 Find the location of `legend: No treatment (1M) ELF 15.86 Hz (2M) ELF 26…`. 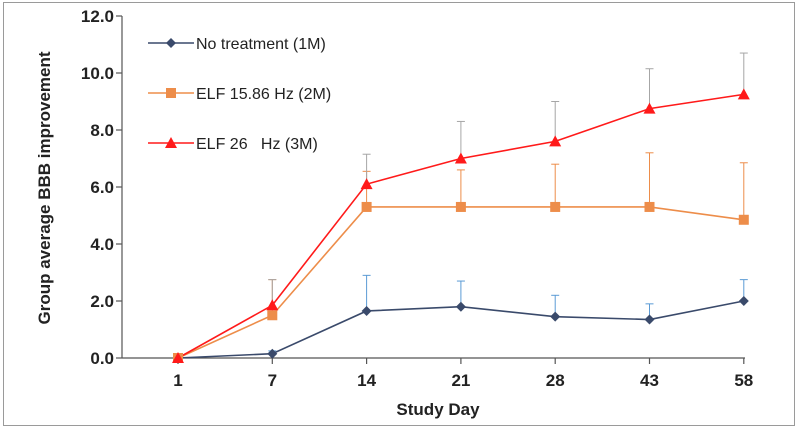

legend: No treatment (1M) ELF 15.86 Hz (2M) ELF 26… is located at coordinates (239, 94).